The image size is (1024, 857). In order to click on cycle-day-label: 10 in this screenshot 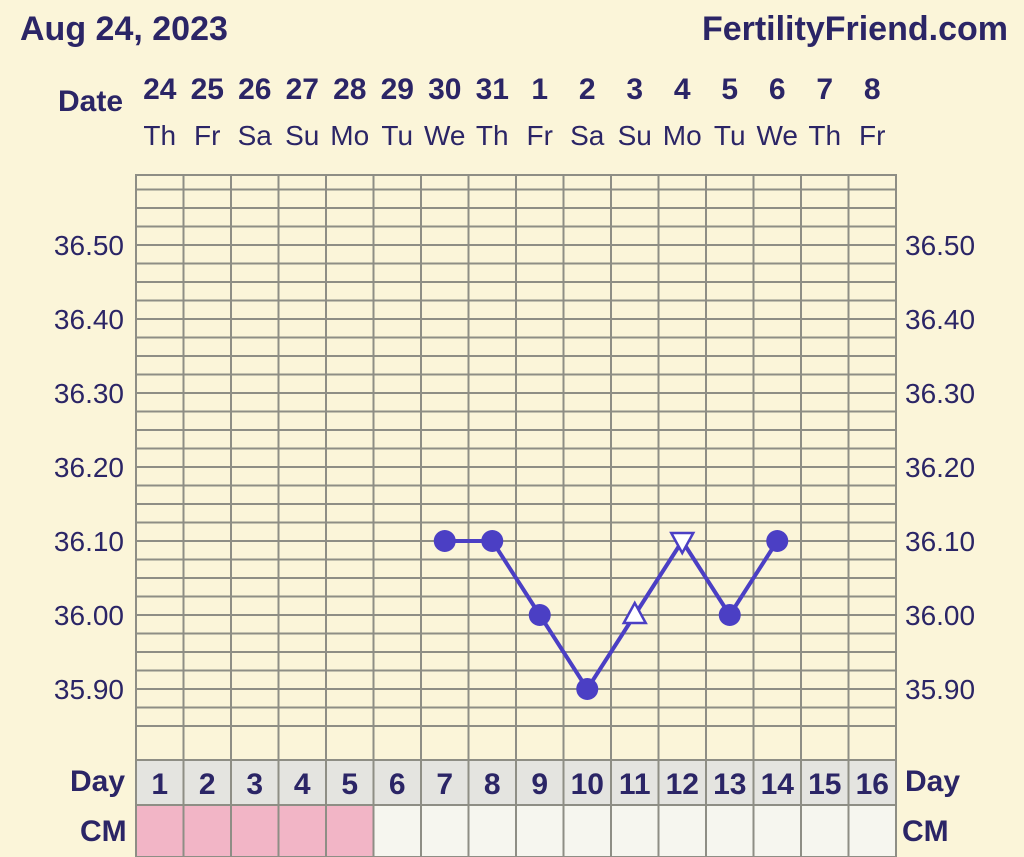, I will do `click(587, 784)`.